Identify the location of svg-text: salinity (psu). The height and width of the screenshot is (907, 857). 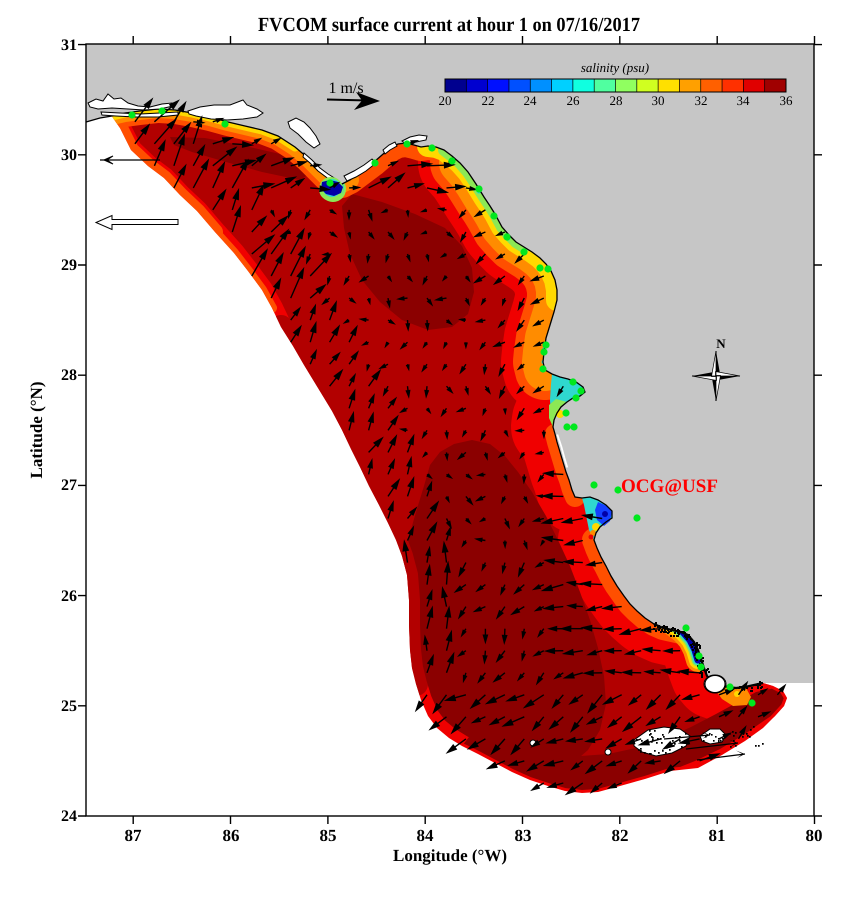
(615, 67).